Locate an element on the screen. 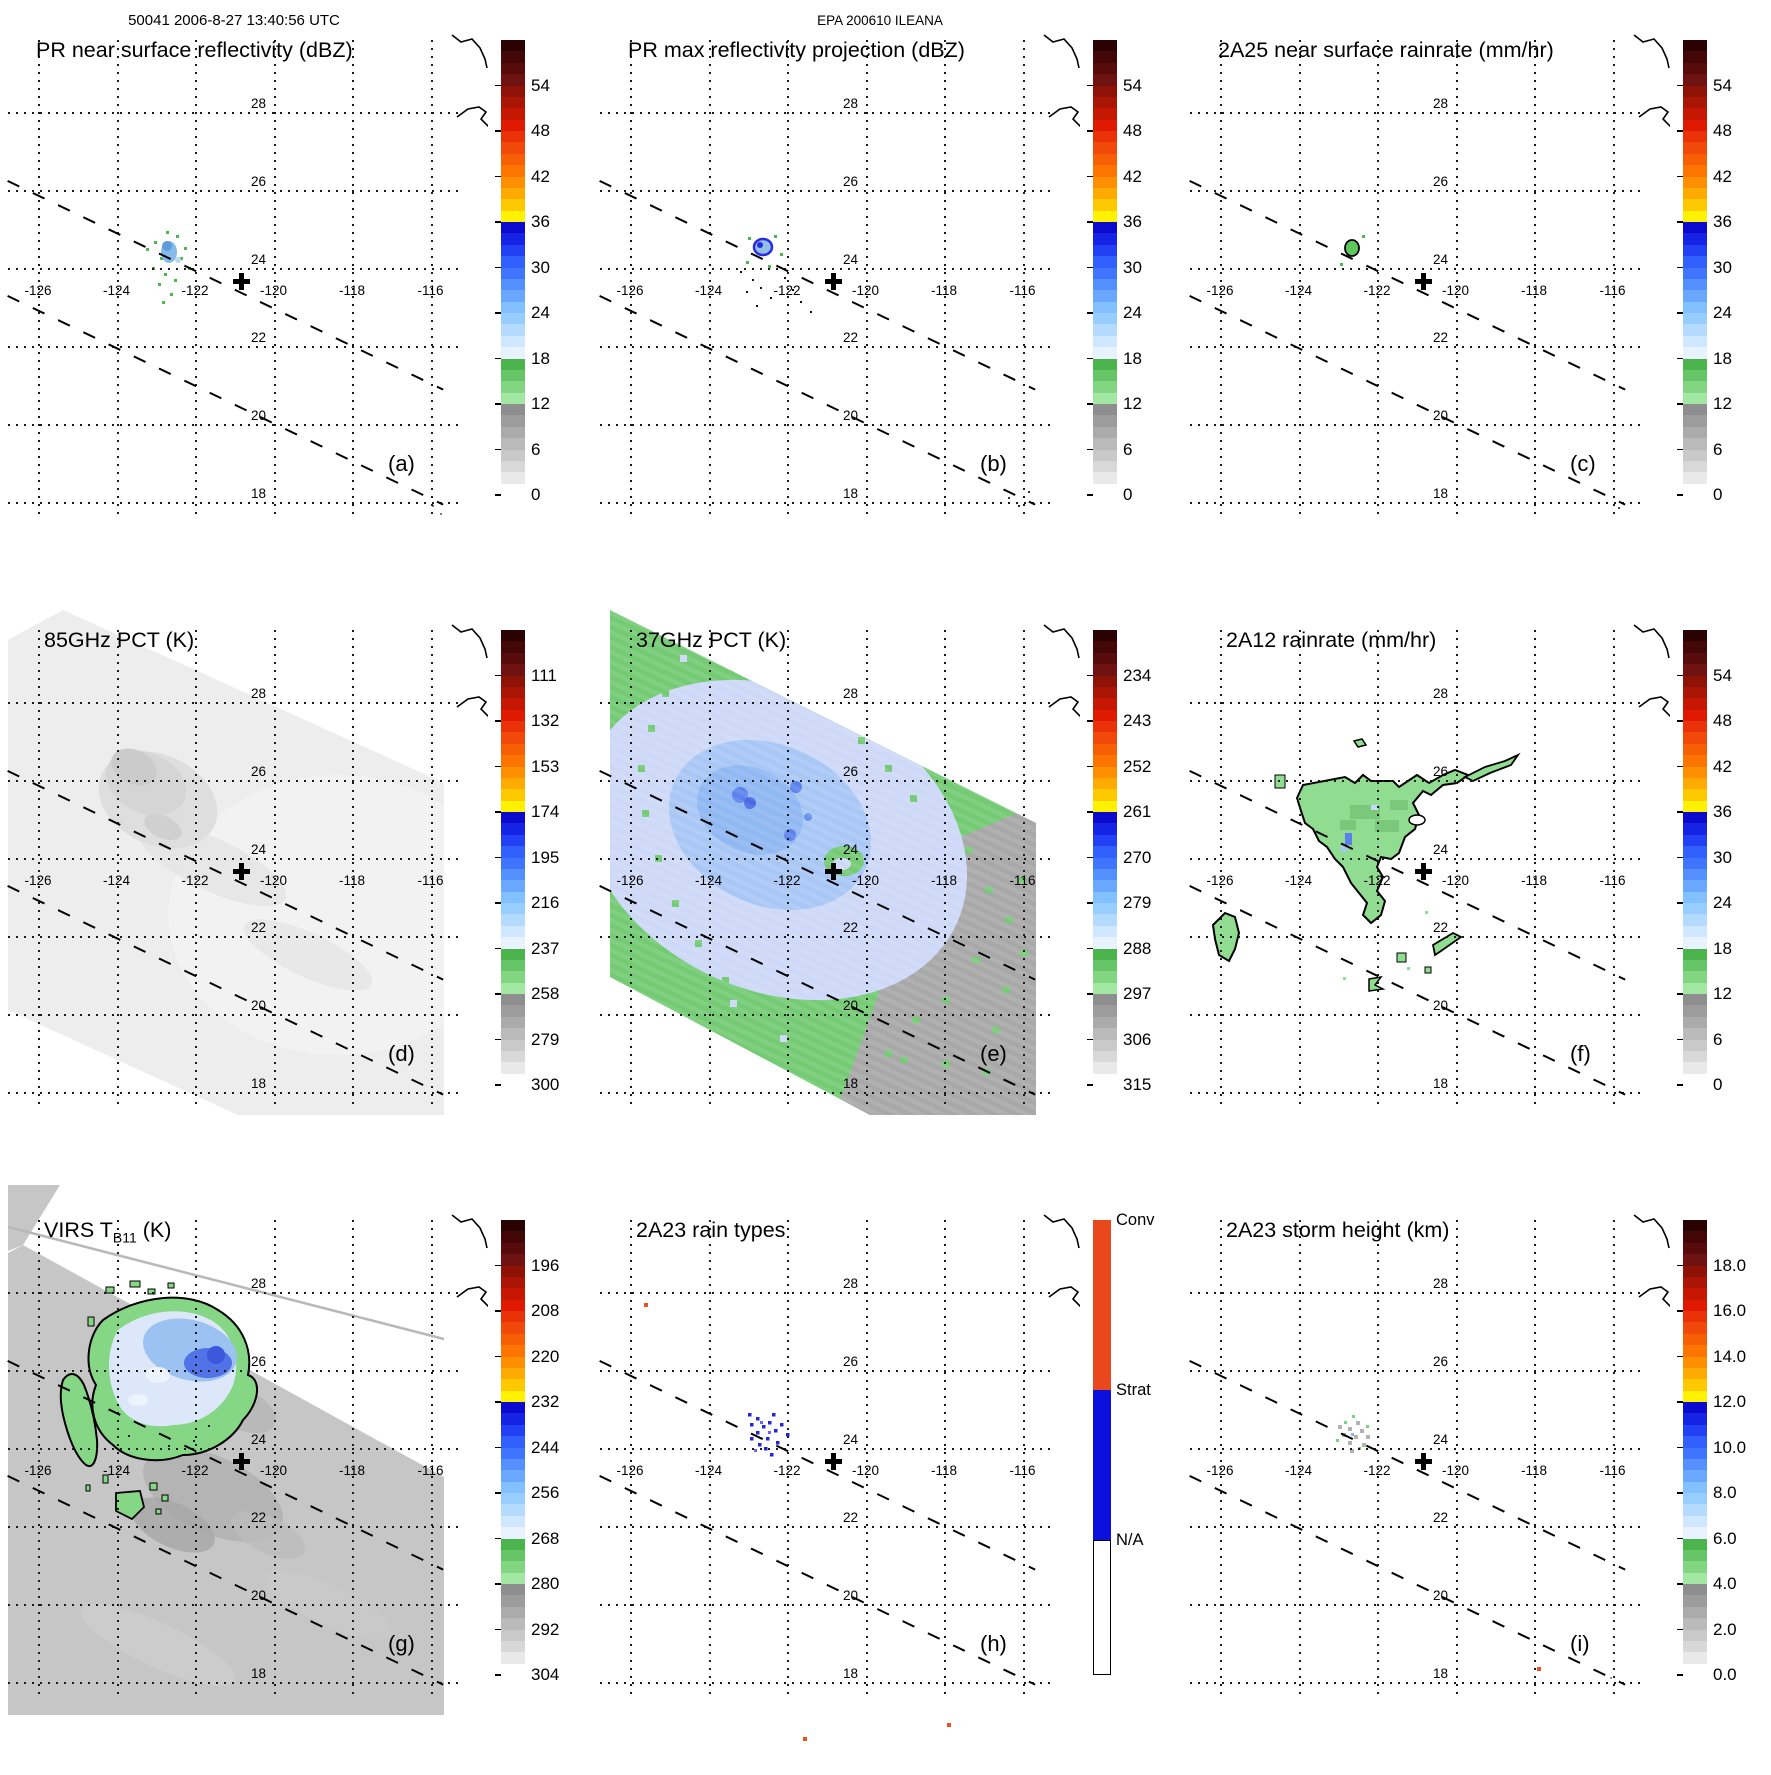 This screenshot has width=1771, height=1775. panel-title: PR near surface reflectivity (dBZ) is located at coordinates (194, 50).